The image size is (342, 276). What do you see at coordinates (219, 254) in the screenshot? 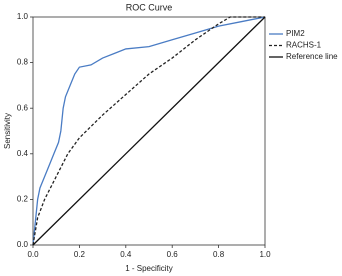
I see `x-tick-label: 0.8` at bounding box center [219, 254].